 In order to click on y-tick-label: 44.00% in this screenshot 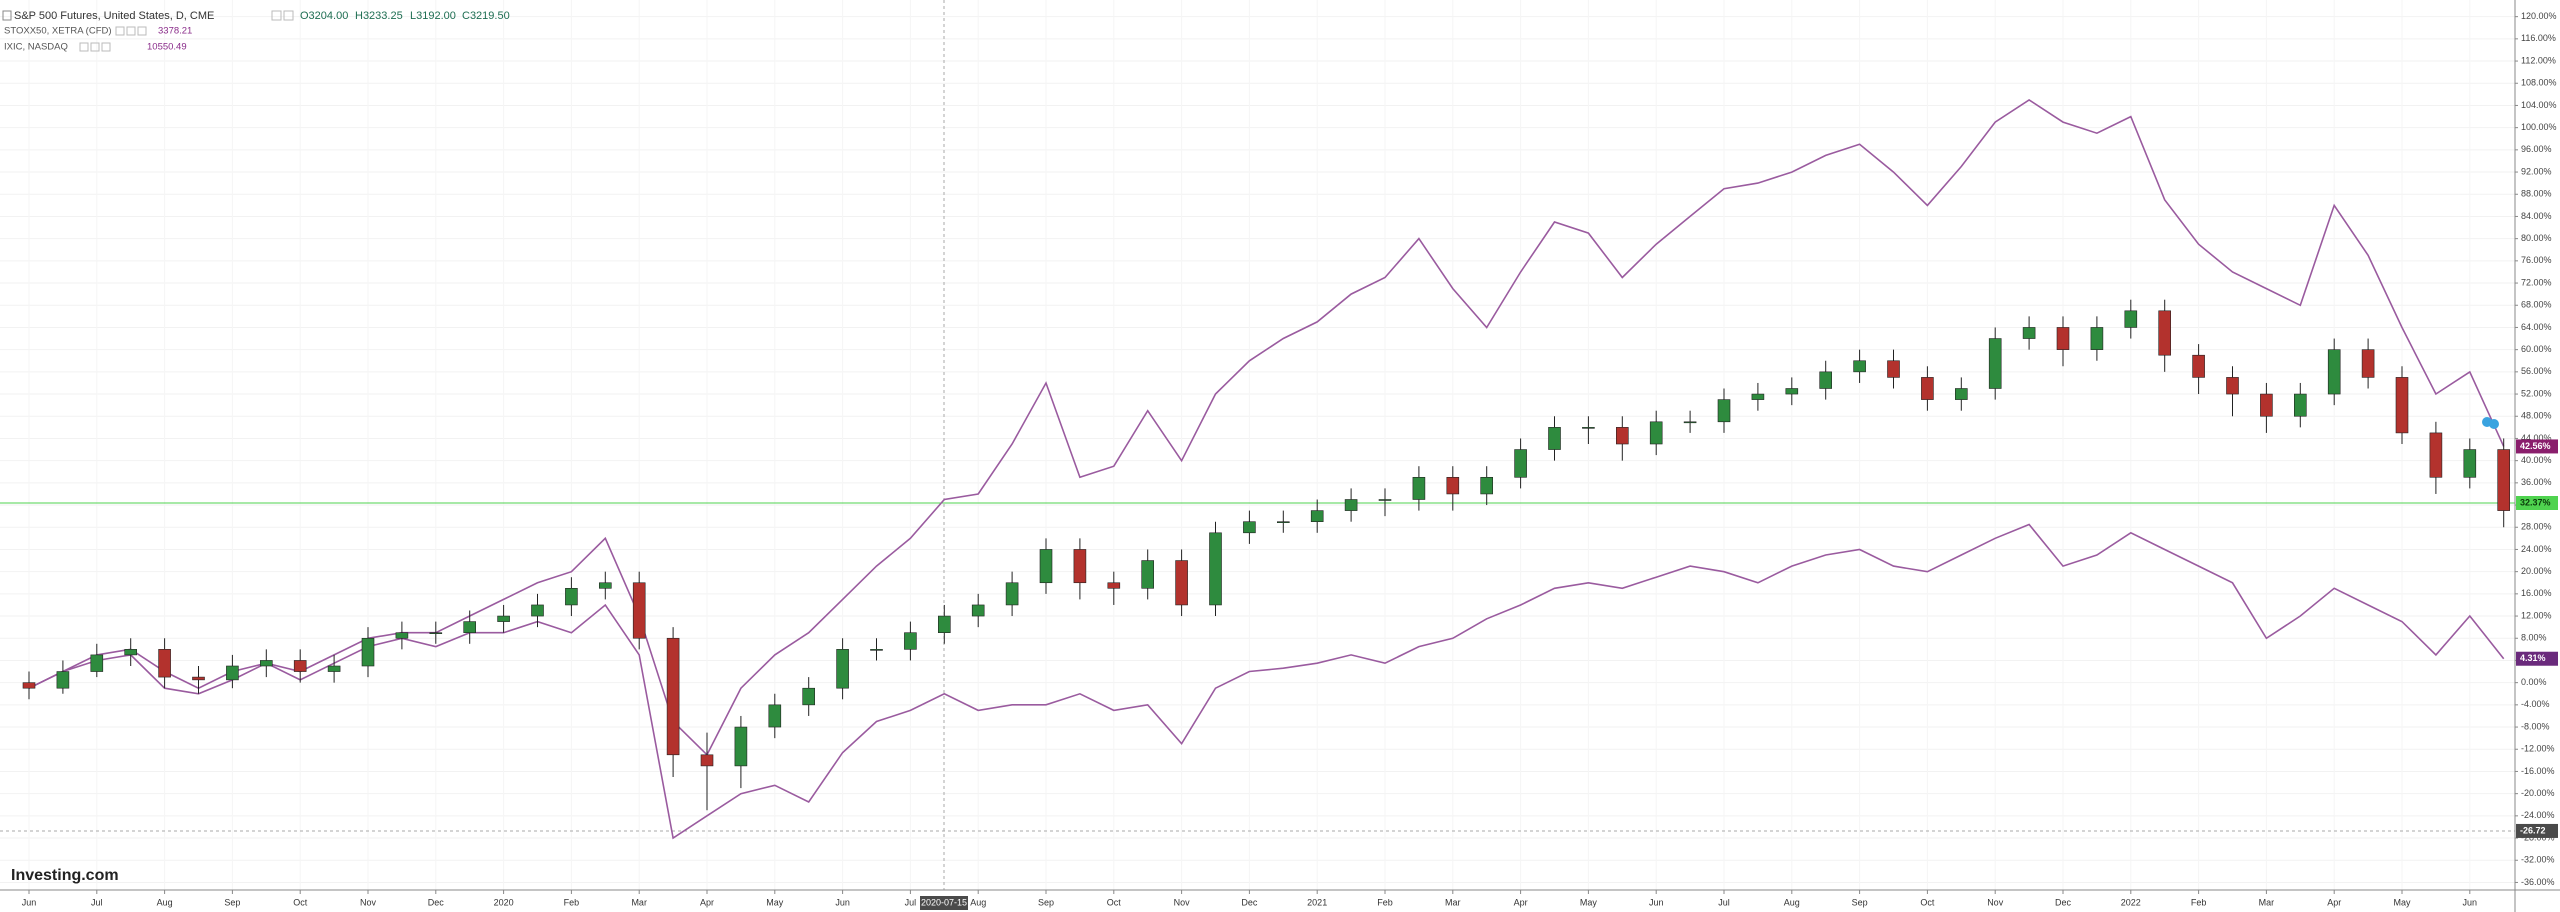, I will do `click(2536, 438)`.